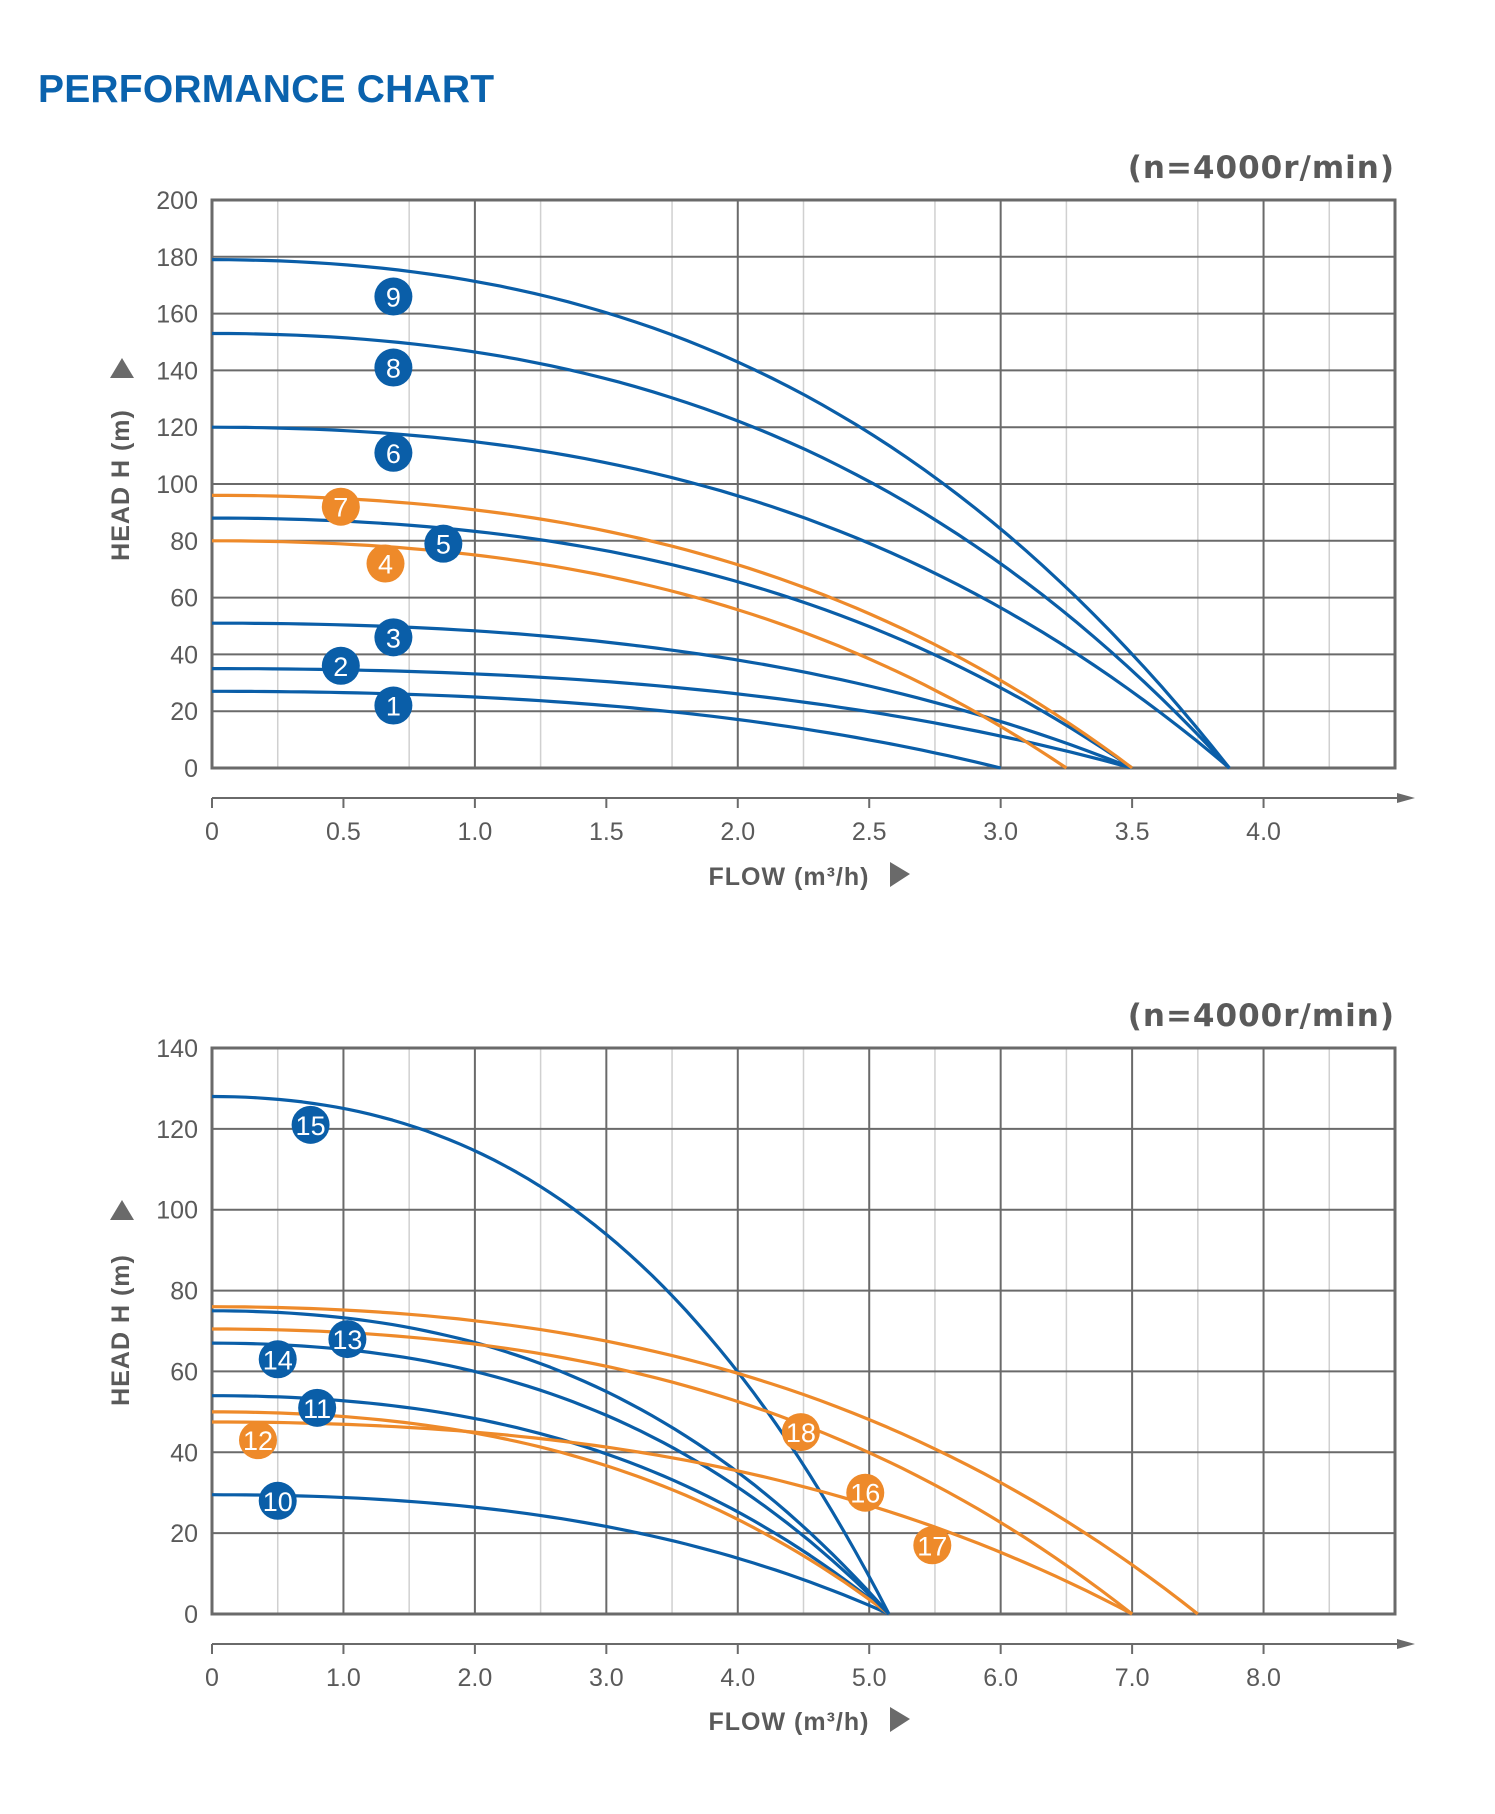 Image resolution: width=1495 pixels, height=1814 pixels. What do you see at coordinates (343, 1678) in the screenshot?
I see `x-tick-label: 1.0` at bounding box center [343, 1678].